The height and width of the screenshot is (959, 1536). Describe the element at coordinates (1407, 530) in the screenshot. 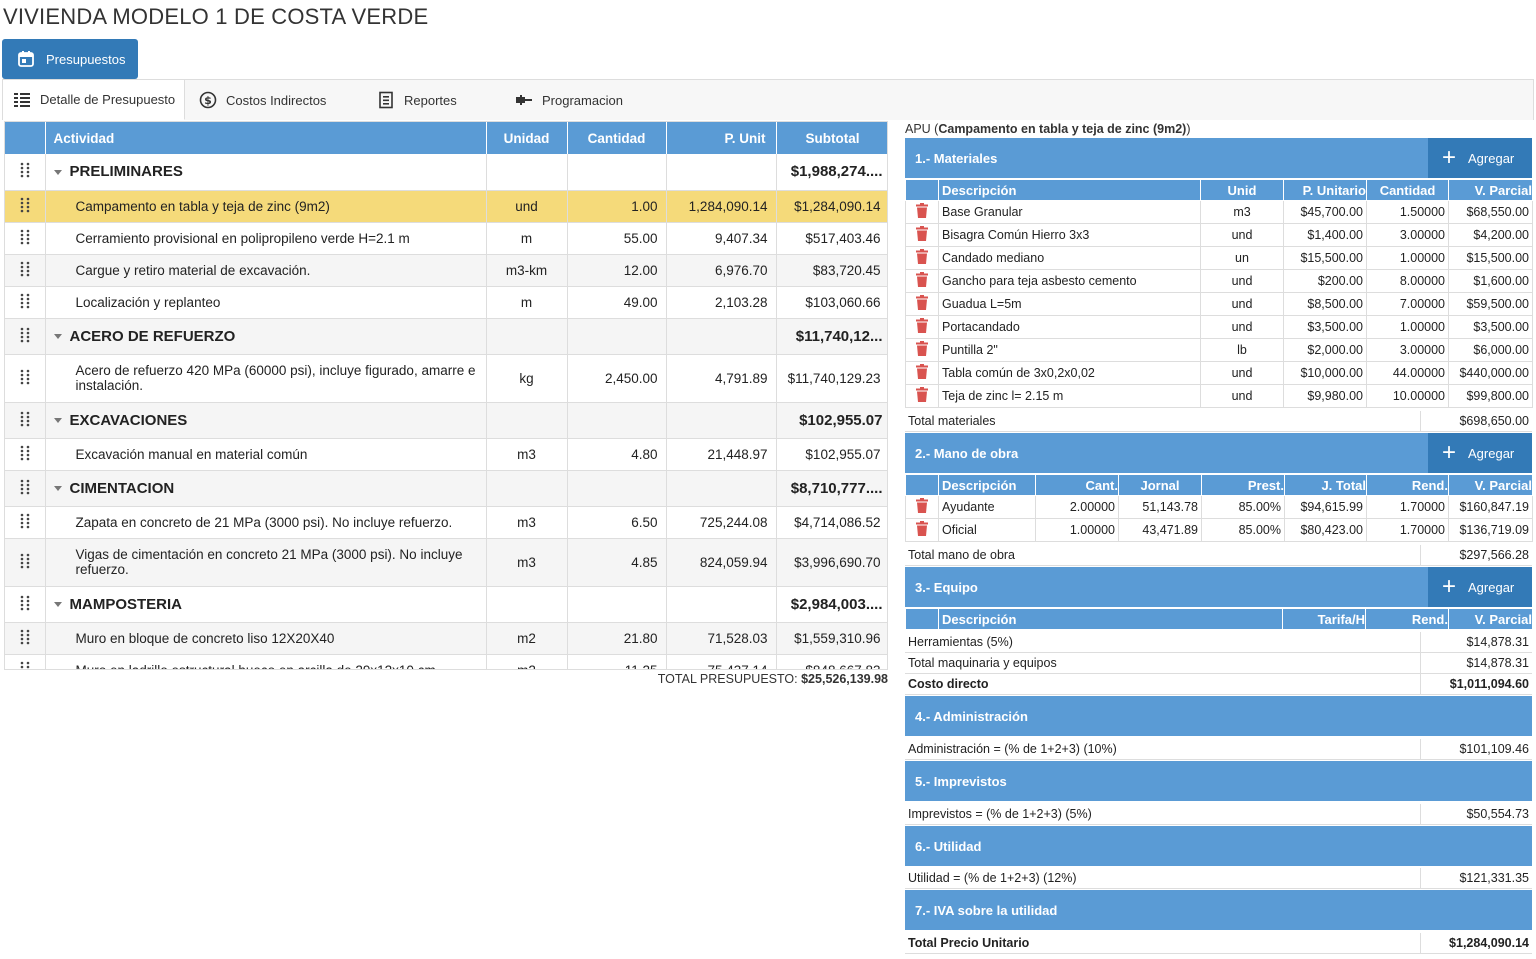

I see `mo-rend: 1.70000` at that location.